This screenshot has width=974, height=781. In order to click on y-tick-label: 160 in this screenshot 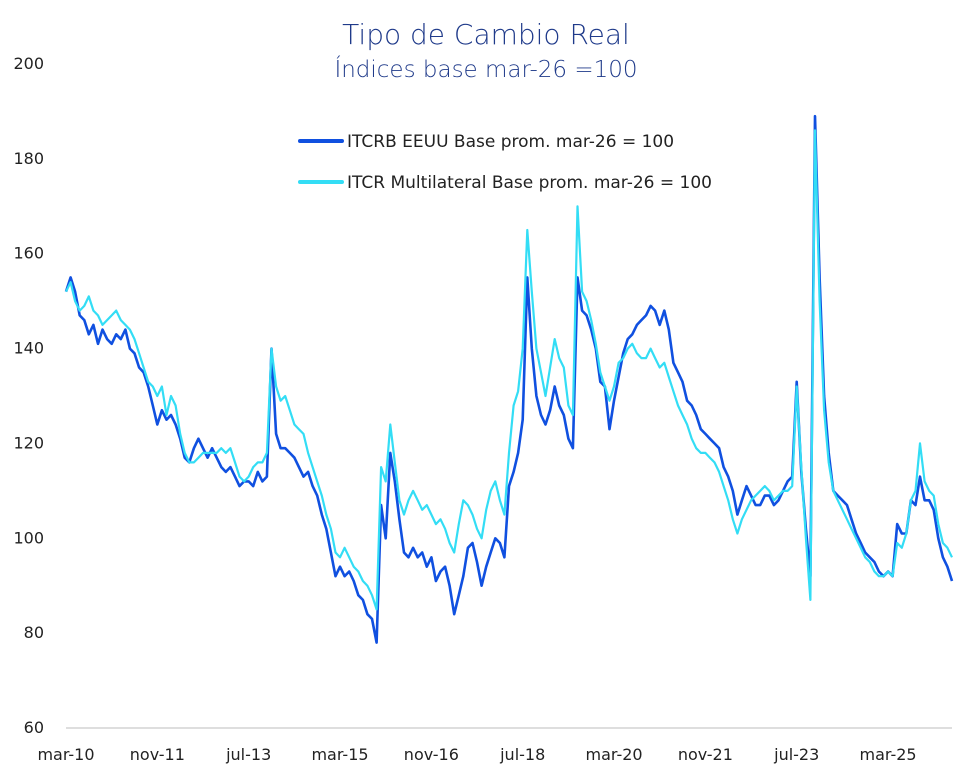, I will do `click(28, 253)`.